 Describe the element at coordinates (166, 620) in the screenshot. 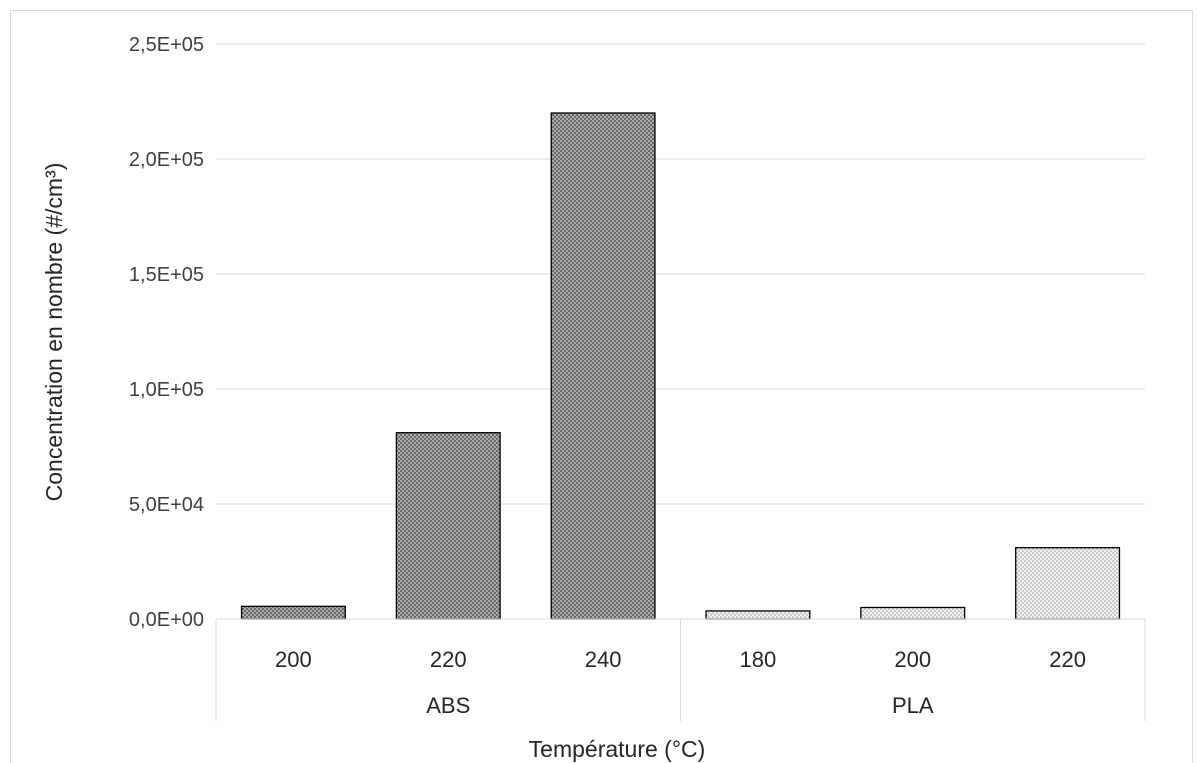

I see `y-tick-label: 0,0E+00` at that location.